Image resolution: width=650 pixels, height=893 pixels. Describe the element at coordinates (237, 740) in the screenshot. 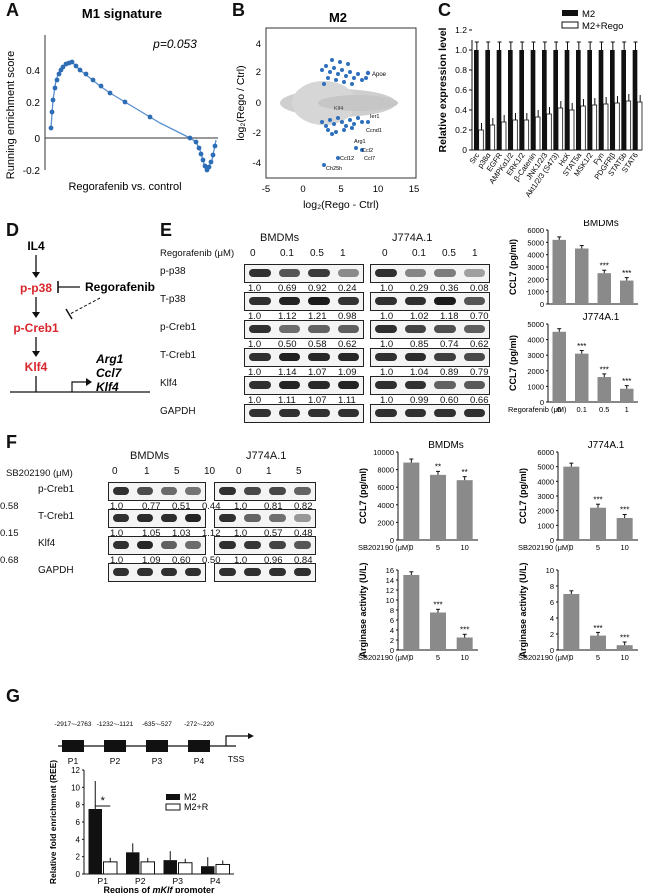

I see `g-tss-arrow` at that location.